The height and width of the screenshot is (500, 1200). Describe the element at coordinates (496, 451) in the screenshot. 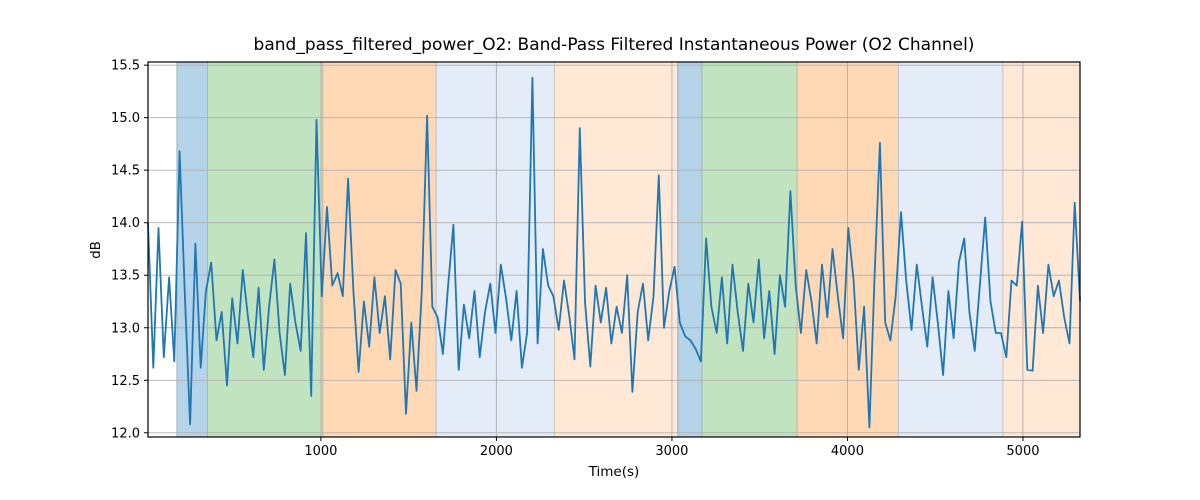

I see `x-tick-label: 2000` at that location.